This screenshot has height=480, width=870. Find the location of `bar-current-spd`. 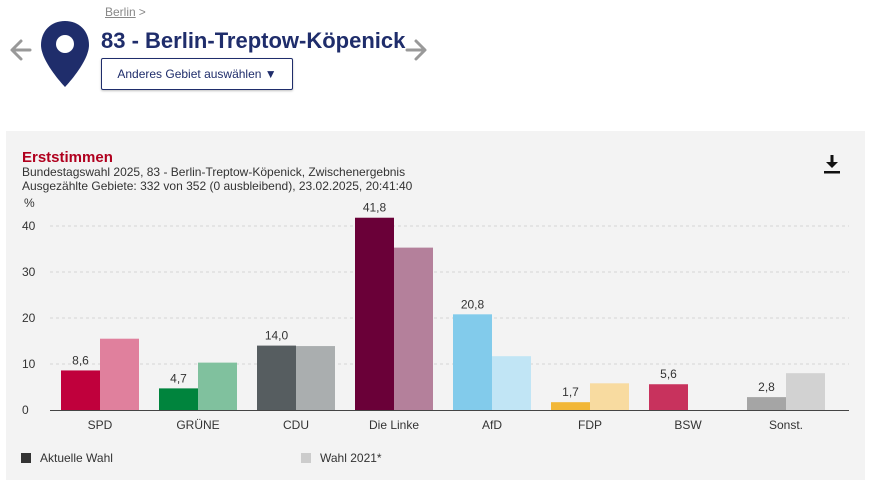

bar-current-spd is located at coordinates (80, 390).